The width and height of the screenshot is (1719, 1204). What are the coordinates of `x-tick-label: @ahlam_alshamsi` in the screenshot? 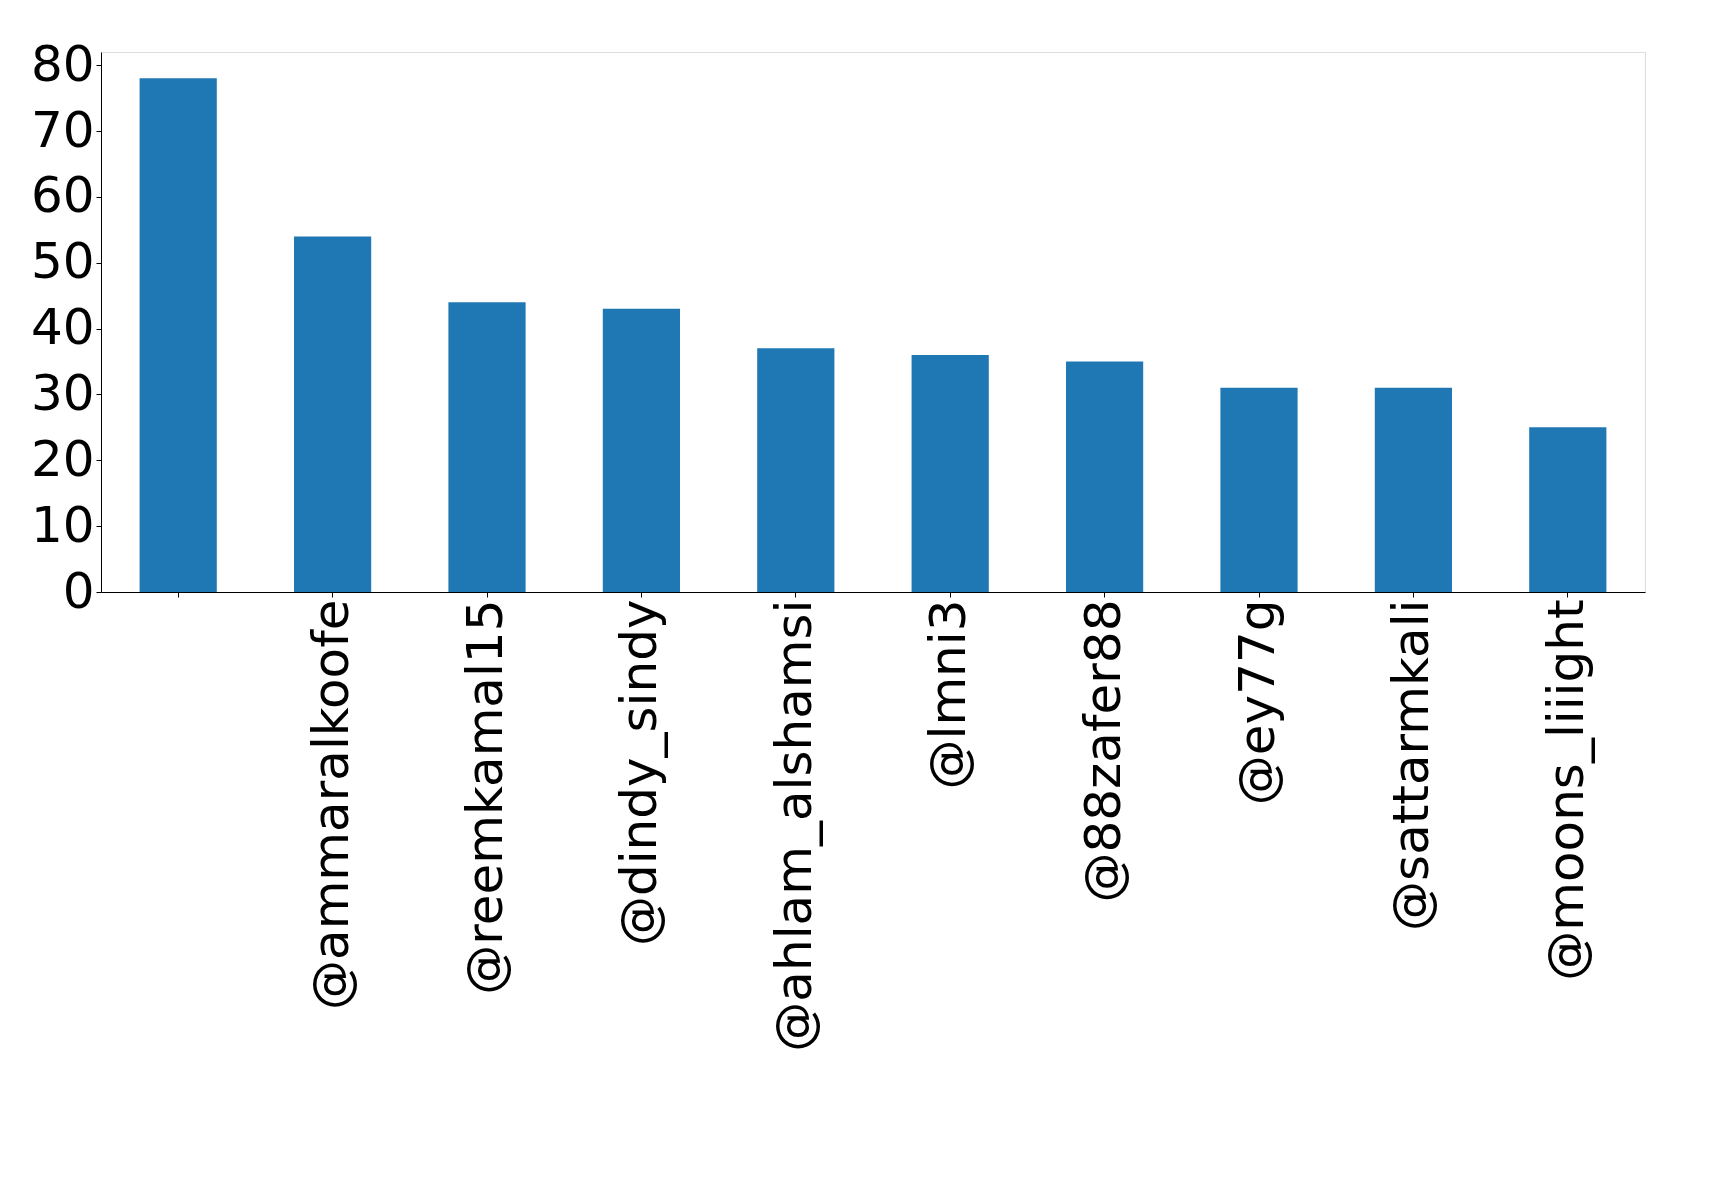 It's located at (793, 825).